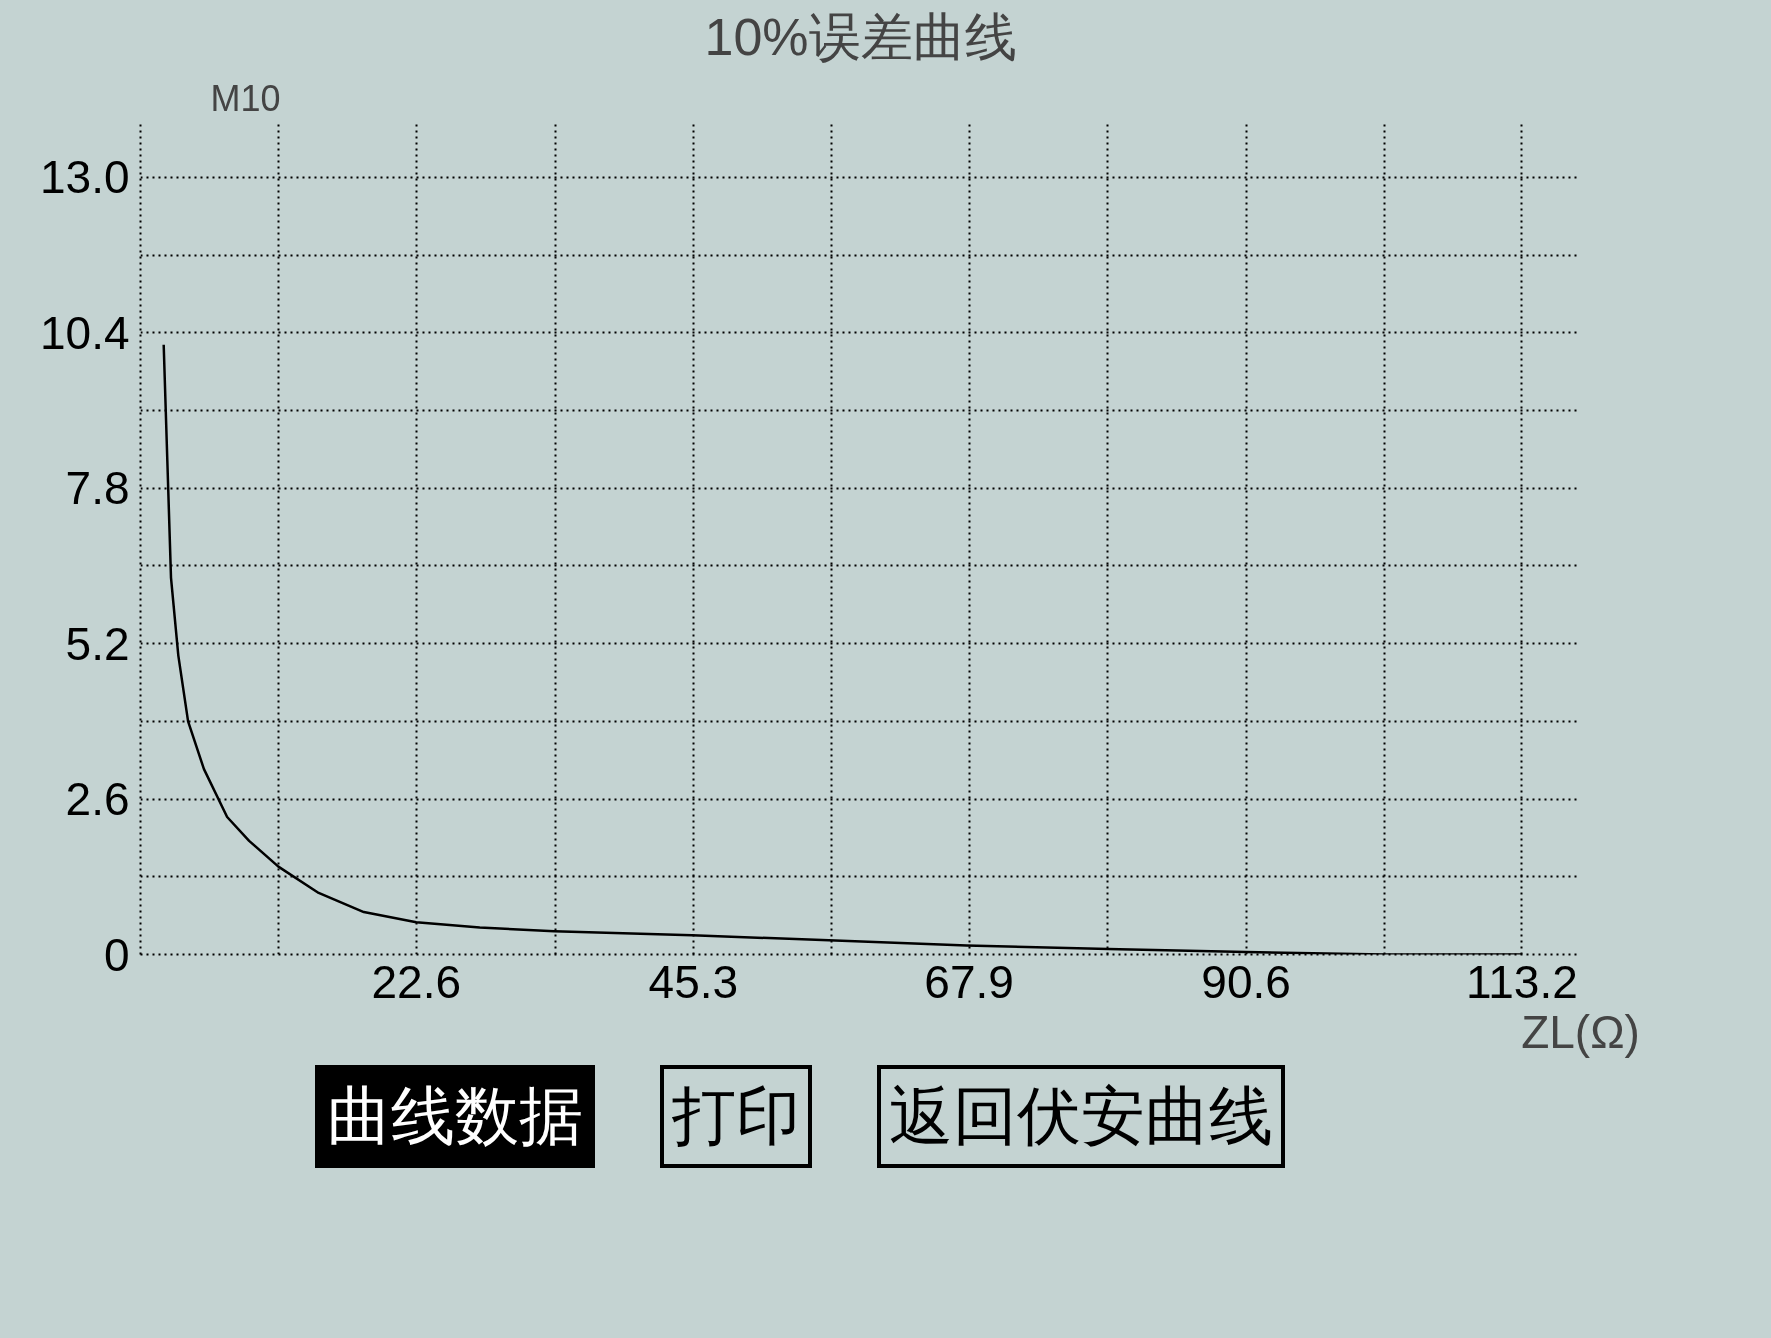 This screenshot has height=1338, width=1771. Describe the element at coordinates (84, 177) in the screenshot. I see `y-tick-label: 13.0` at that location.